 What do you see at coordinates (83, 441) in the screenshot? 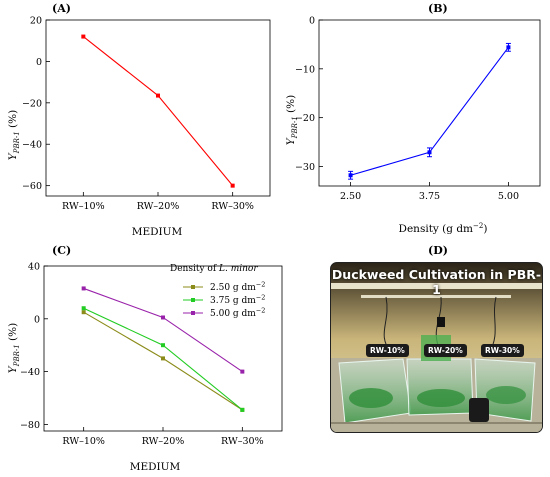
I see `chart-c-x-tick-label: RW–10%` at bounding box center [83, 441].